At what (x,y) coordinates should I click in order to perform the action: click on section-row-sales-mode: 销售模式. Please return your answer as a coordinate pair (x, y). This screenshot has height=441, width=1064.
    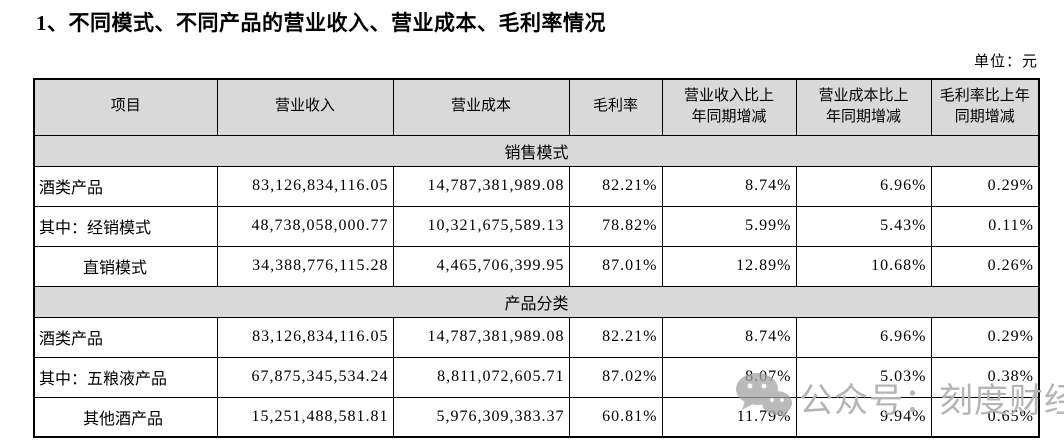
    Looking at the image, I should click on (536, 150).